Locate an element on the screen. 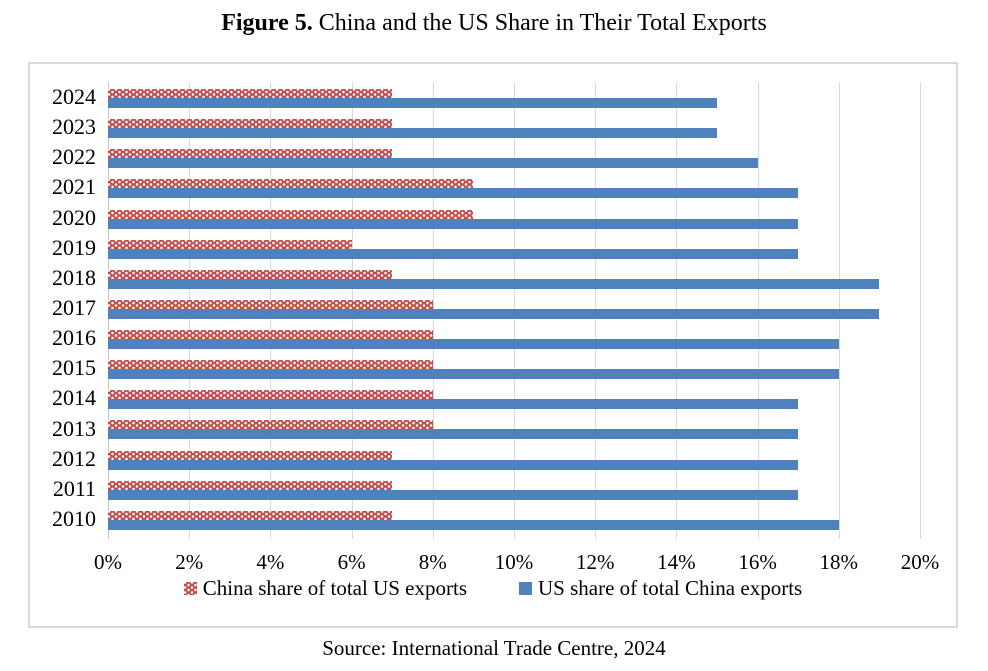  category-label: 2013 is located at coordinates (74, 428).